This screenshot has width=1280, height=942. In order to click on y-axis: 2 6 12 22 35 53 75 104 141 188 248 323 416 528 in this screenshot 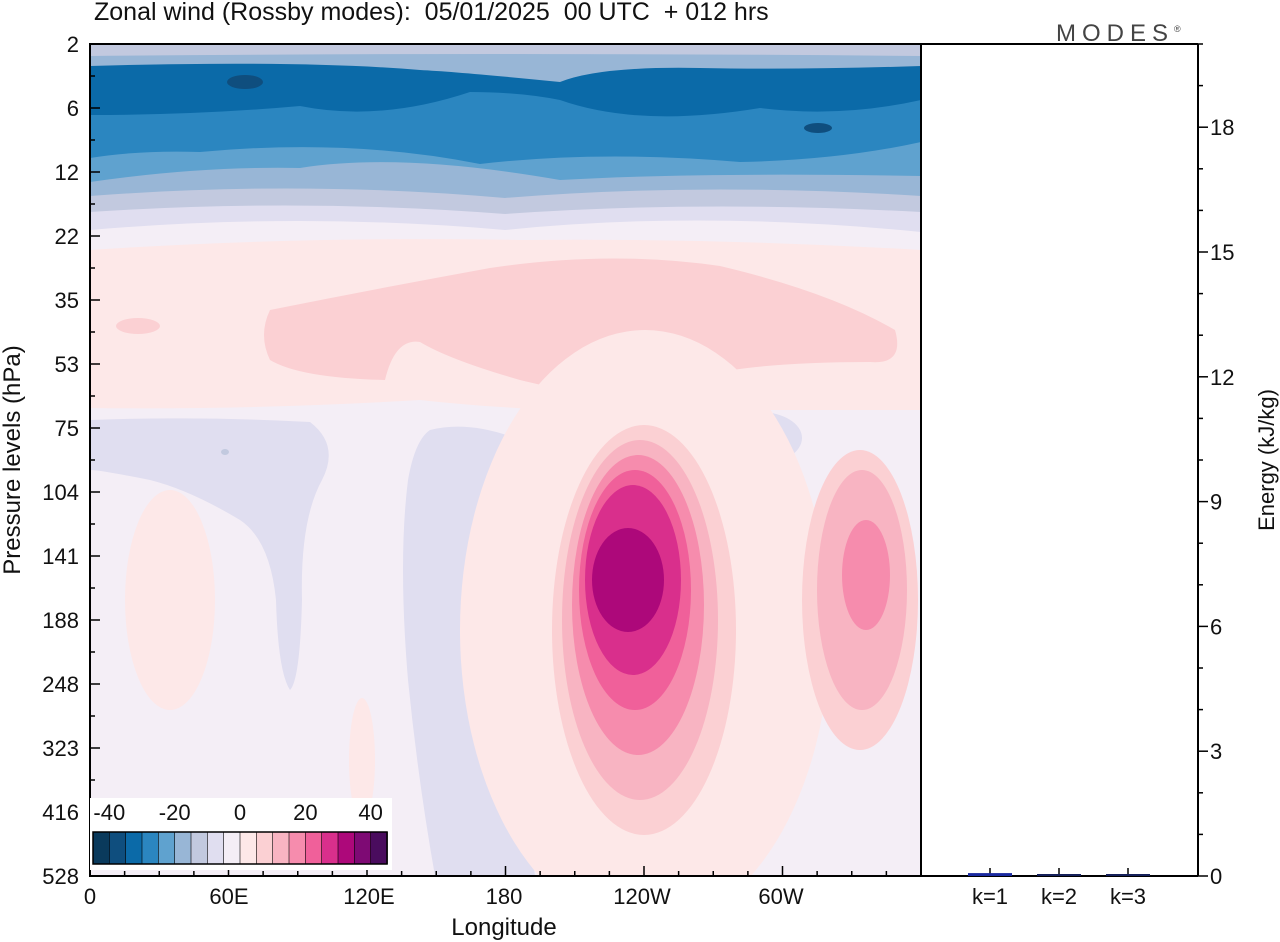, I will do `click(71, 460)`.